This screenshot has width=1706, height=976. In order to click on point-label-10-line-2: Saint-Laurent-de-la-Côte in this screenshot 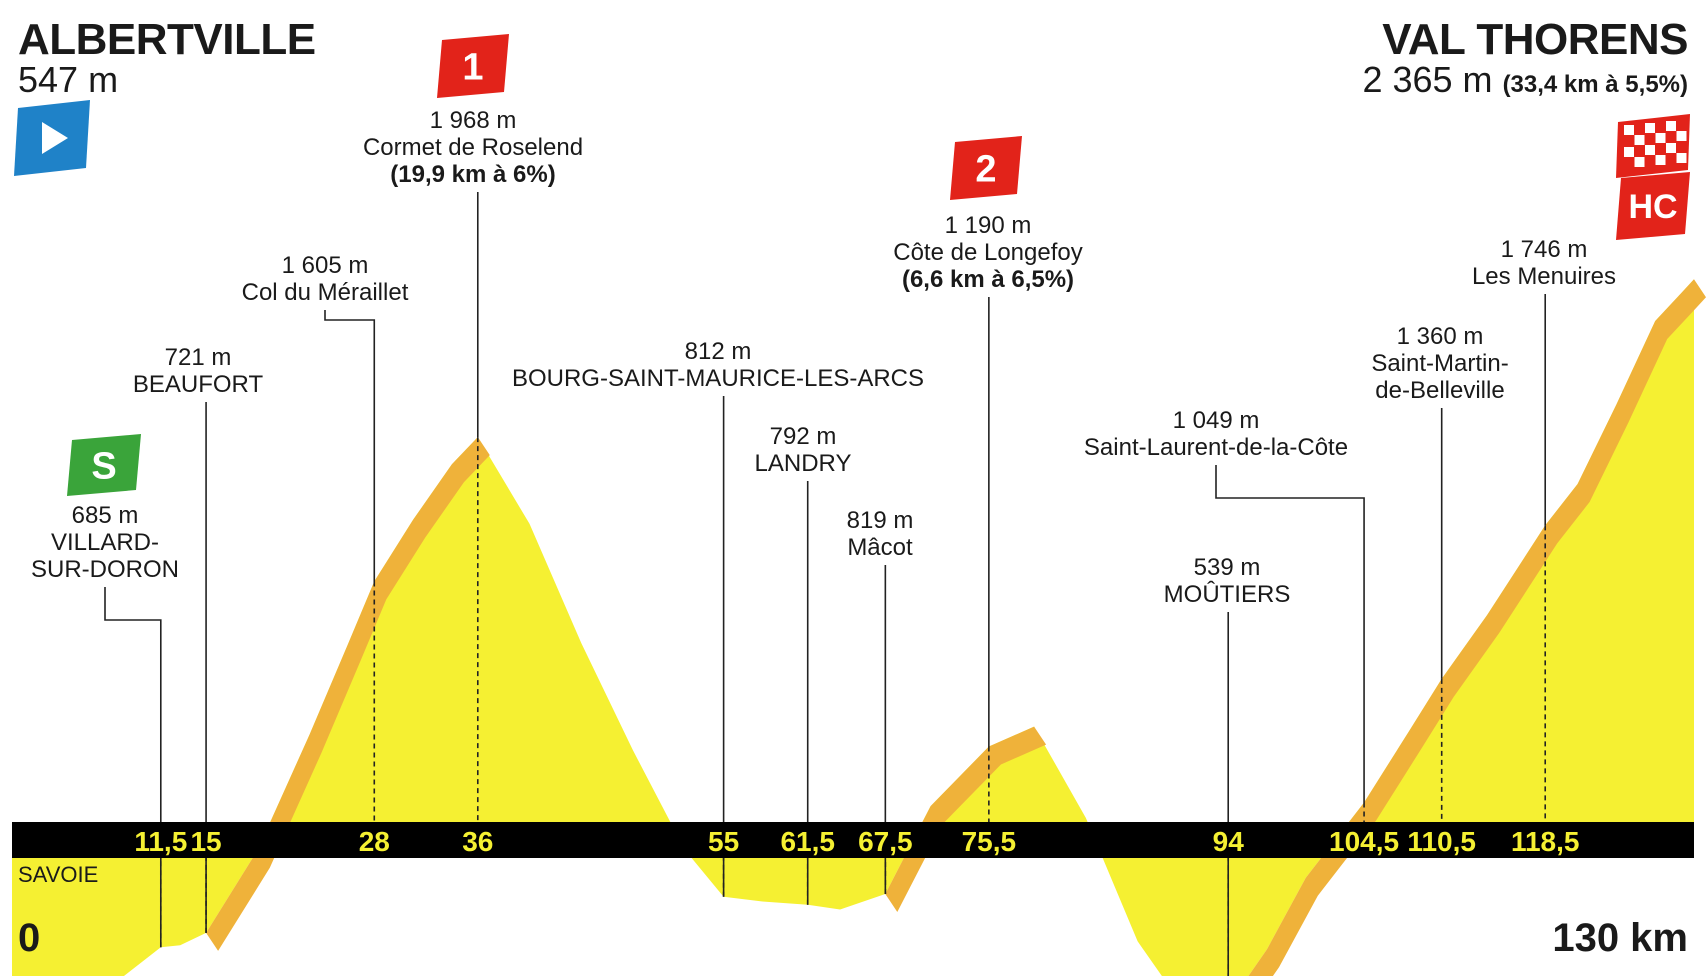, I will do `click(1216, 447)`.